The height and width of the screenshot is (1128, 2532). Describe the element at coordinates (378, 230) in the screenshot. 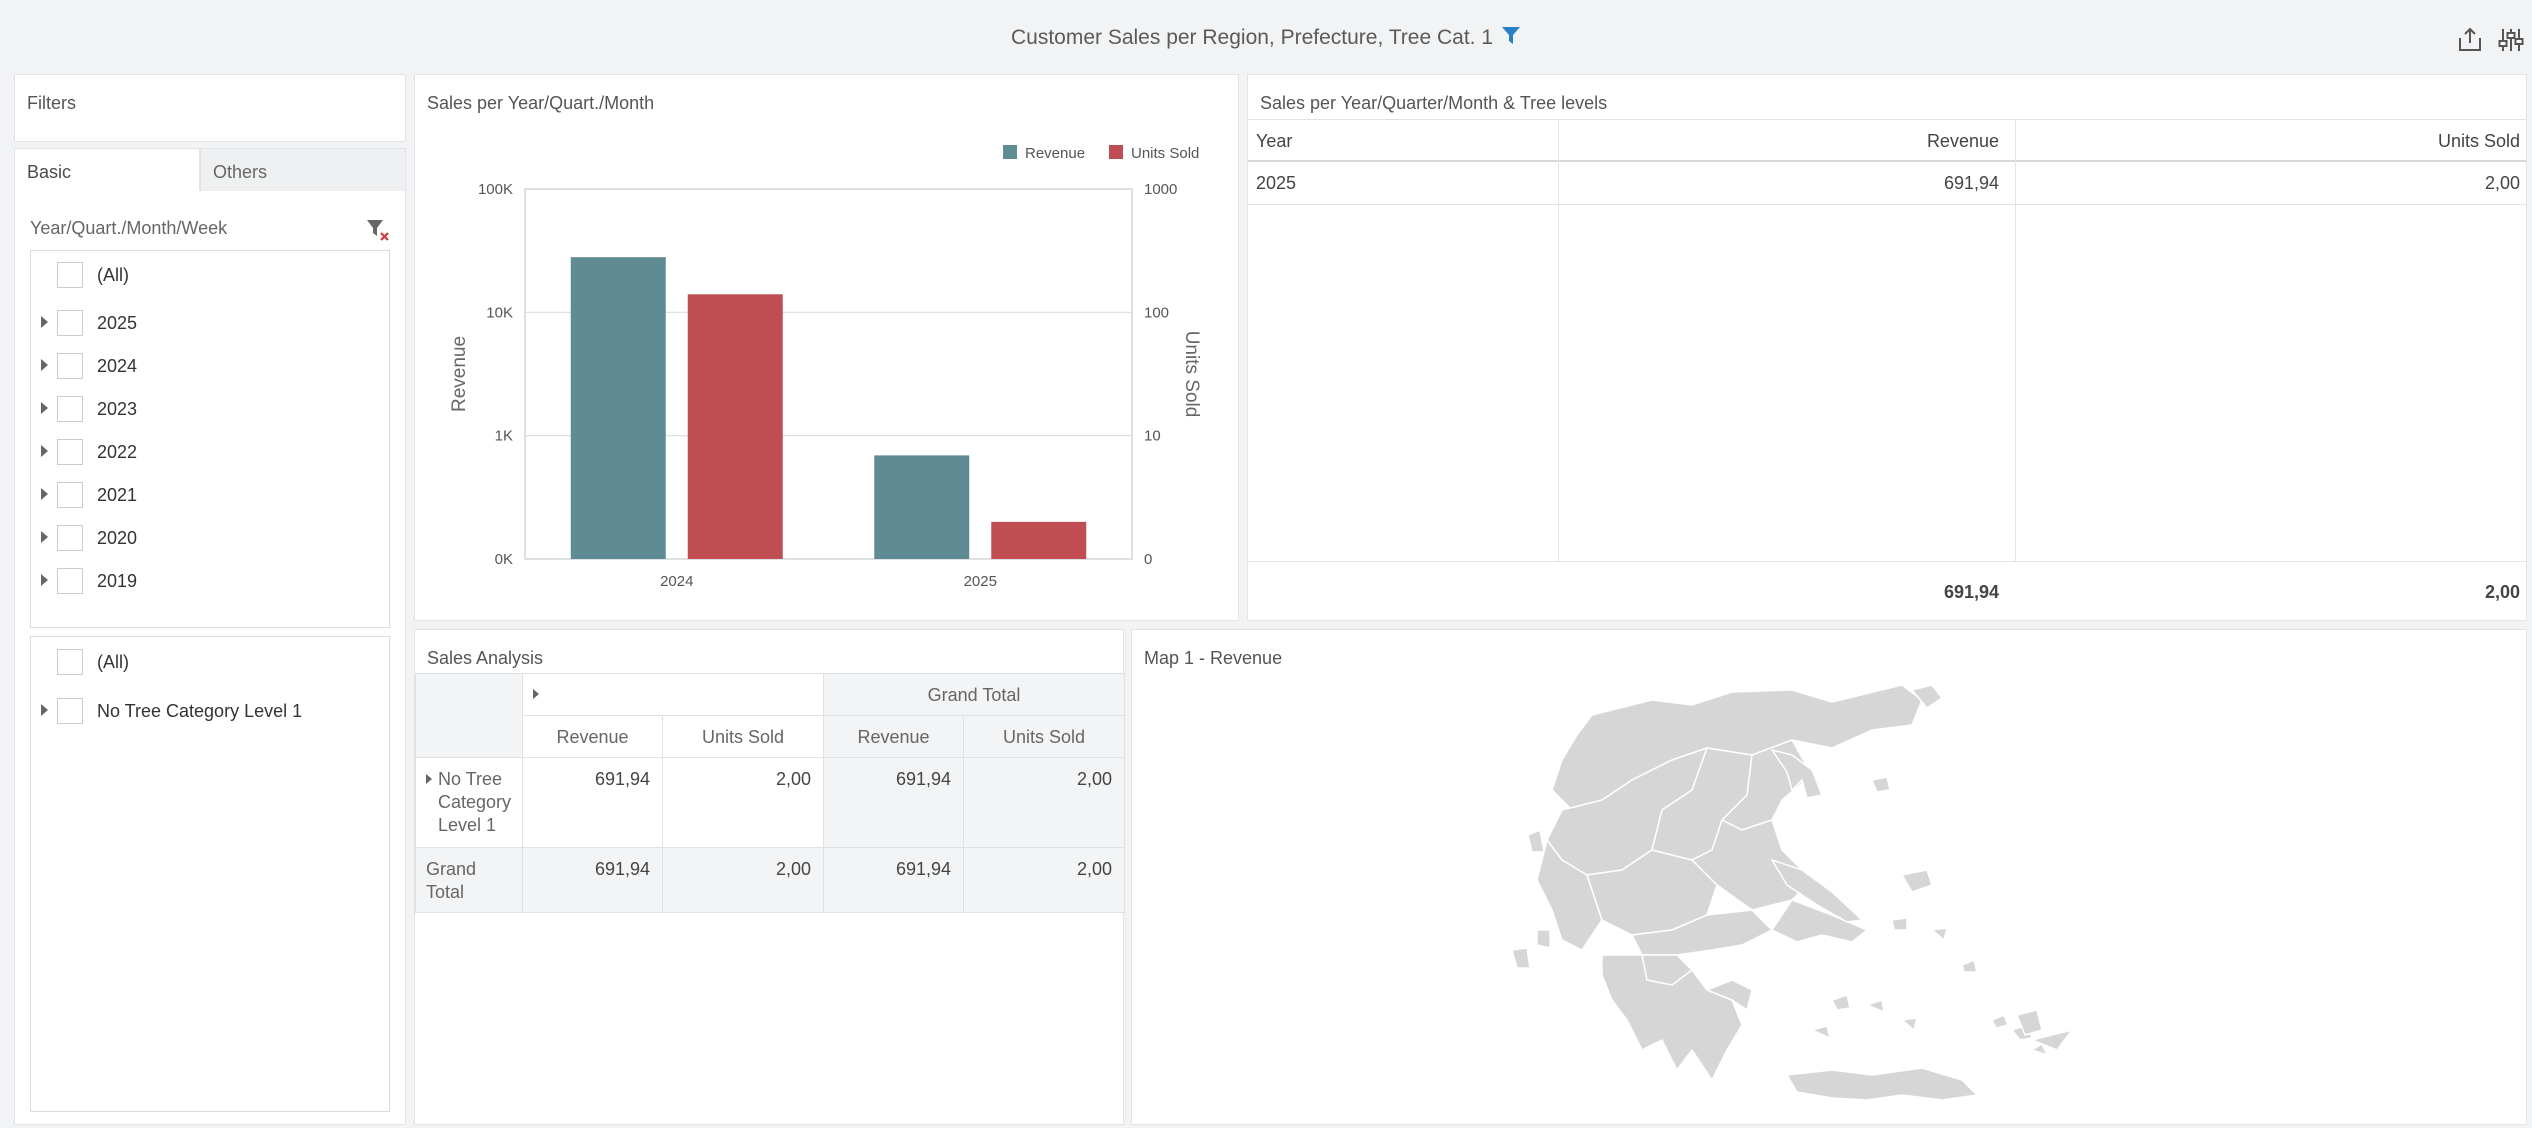

I see `clear-filter-icon` at that location.